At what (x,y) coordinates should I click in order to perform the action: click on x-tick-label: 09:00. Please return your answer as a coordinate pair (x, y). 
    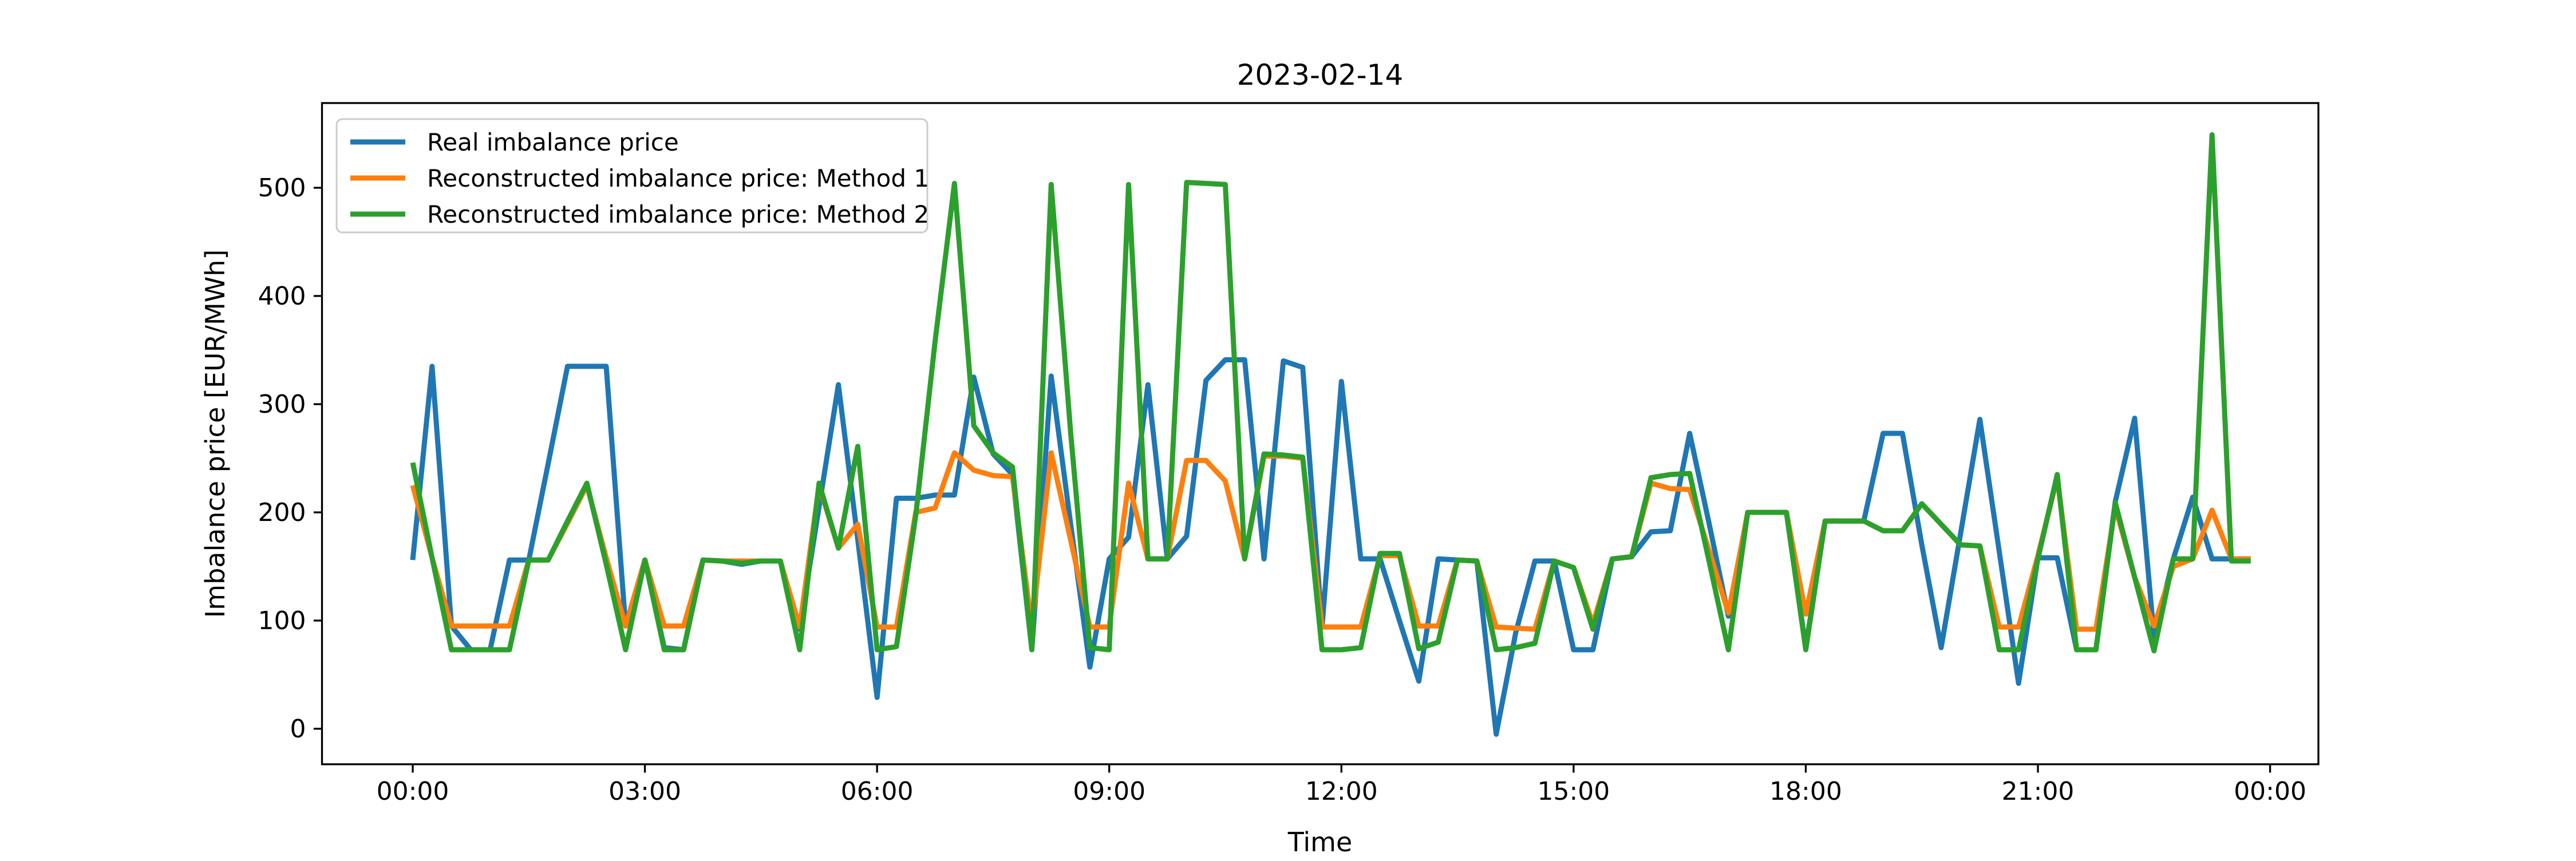
    Looking at the image, I should click on (1109, 791).